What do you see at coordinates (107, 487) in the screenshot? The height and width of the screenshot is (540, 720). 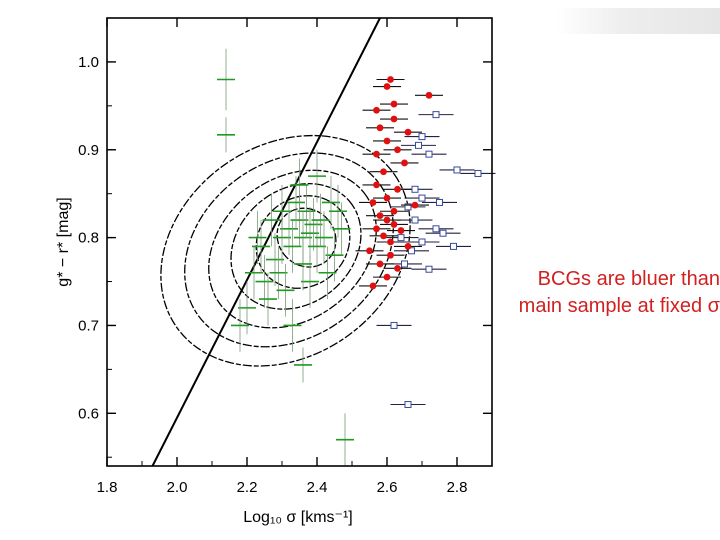 I see `x-tick-label: 1.8` at bounding box center [107, 487].